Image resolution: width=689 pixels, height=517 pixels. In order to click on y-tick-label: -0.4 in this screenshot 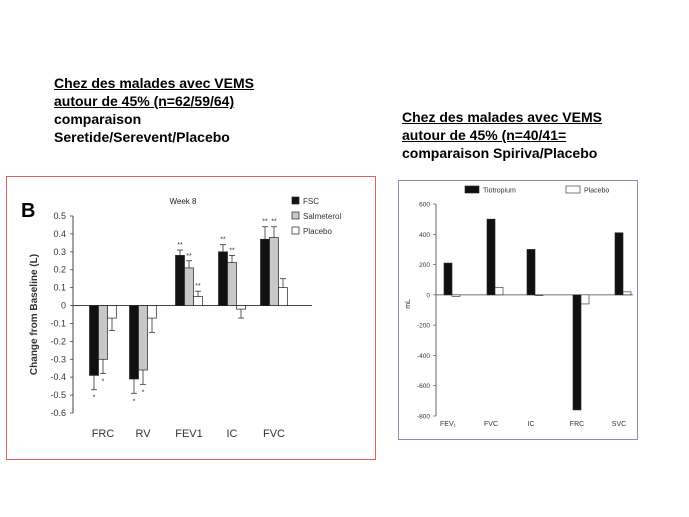, I will do `click(58, 377)`.